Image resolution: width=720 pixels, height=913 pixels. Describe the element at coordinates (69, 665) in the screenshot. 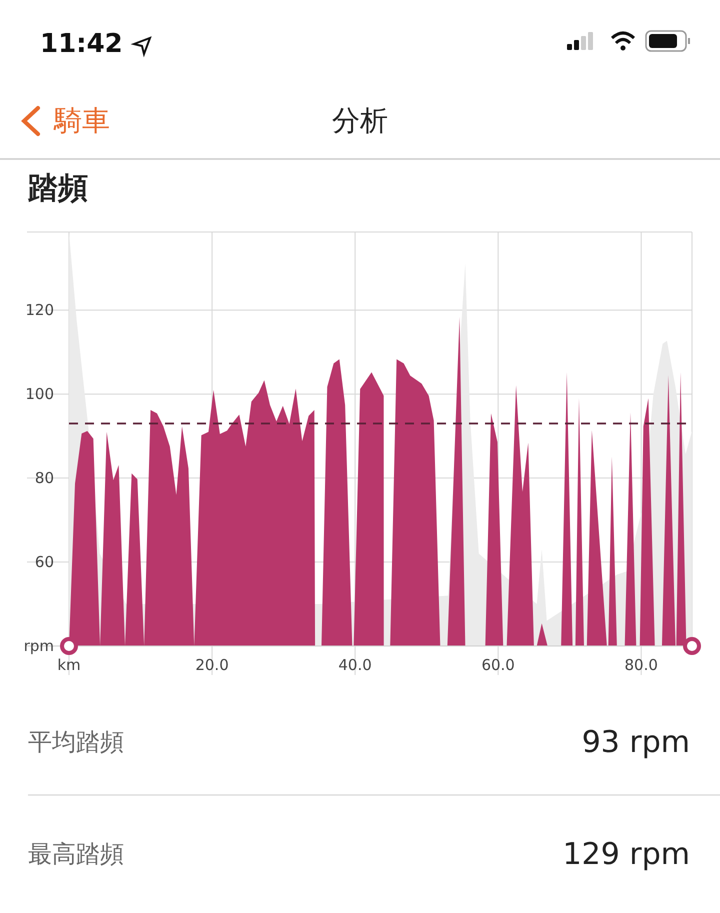

I see `x-tick-label: km` at that location.